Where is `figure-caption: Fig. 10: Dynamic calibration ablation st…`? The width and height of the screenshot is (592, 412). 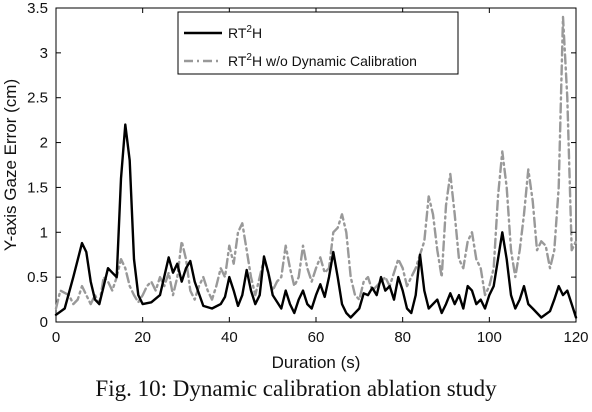 figure-caption: Fig. 10: Dynamic calibration ablation st… is located at coordinates (296, 388).